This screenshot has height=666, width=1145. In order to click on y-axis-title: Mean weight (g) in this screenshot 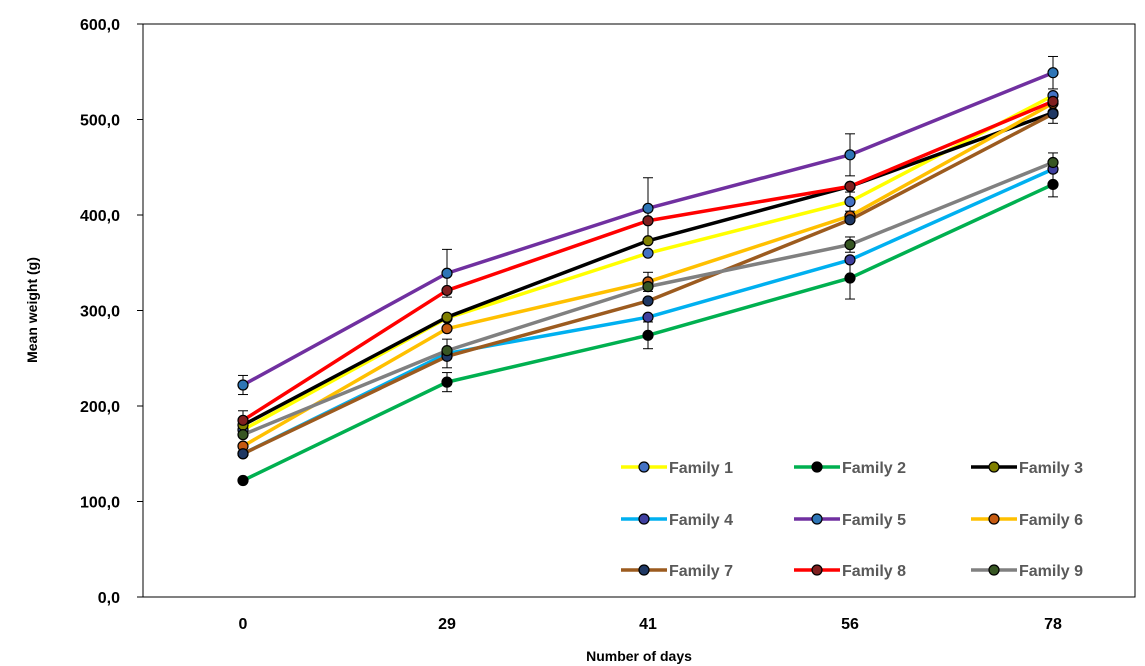, I will do `click(32, 310)`.